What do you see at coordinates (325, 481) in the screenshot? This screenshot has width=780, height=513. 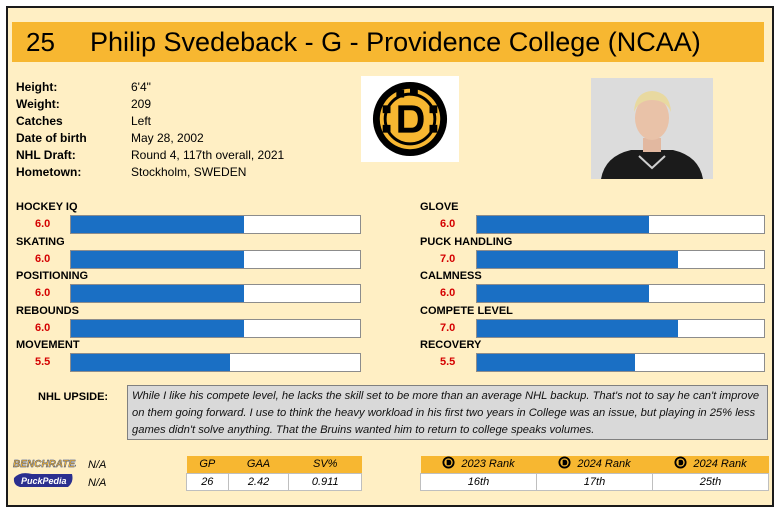 I see `stat-value-svpct: 0.911` at bounding box center [325, 481].